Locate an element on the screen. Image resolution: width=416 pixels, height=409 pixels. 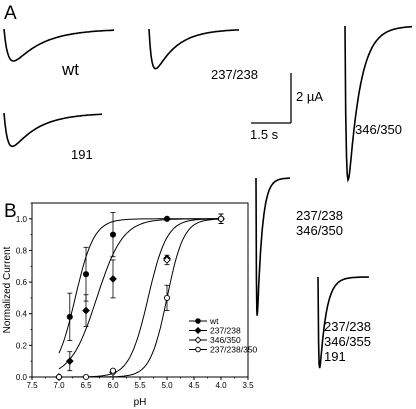
x-tick-label: 5.0 is located at coordinates (167, 385).